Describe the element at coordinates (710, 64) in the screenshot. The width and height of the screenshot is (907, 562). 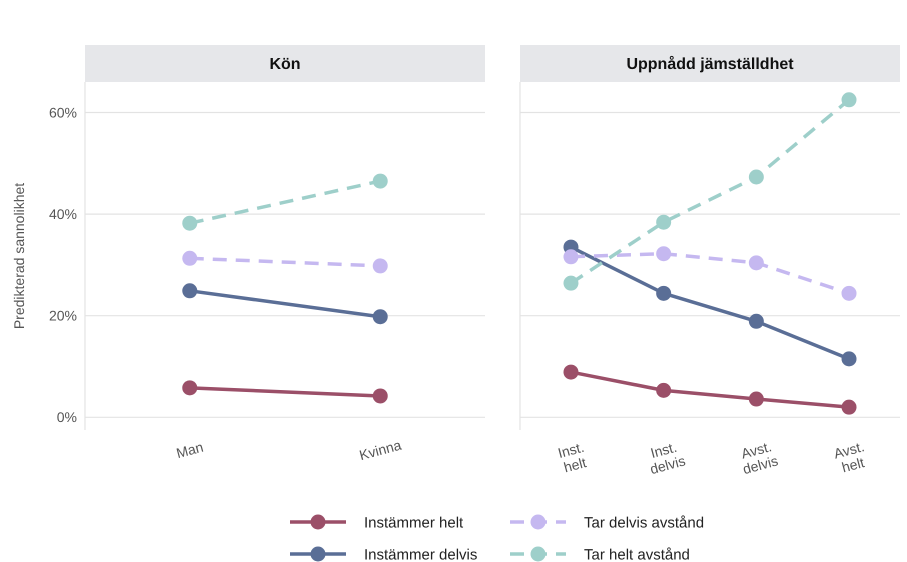
I see `chart-title: Uppnådd jämställdhet` at that location.